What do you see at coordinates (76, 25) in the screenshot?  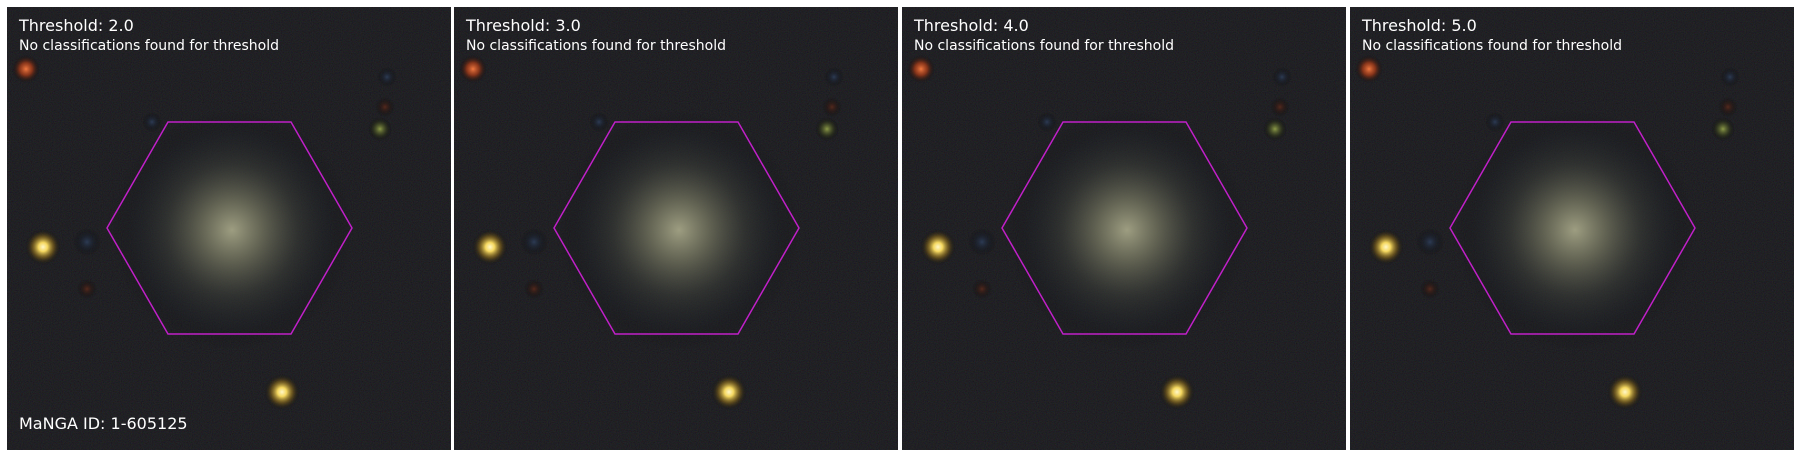 I see `panel-title: Threshold: 2.0` at bounding box center [76, 25].